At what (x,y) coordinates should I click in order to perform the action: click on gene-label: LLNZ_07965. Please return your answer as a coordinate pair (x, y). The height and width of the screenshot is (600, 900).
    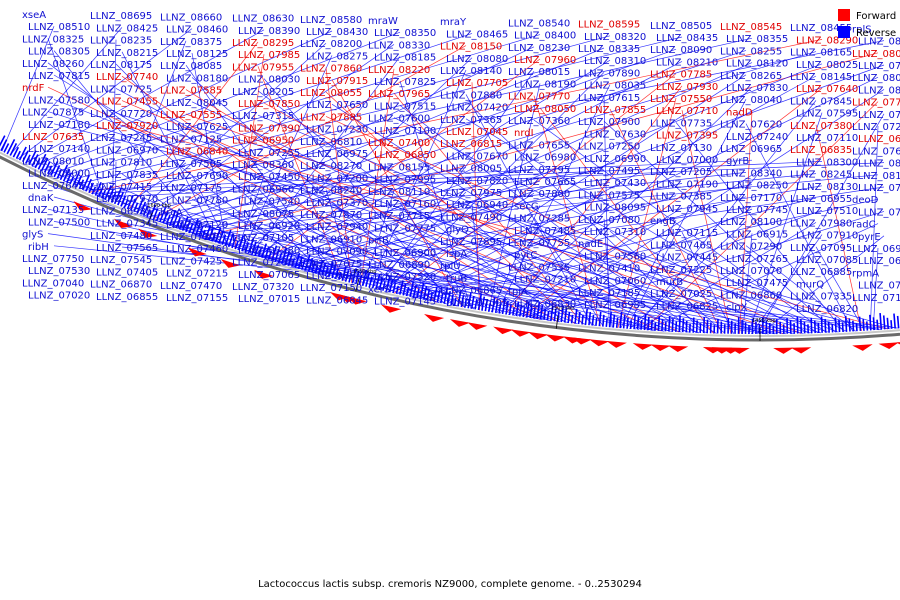
    Looking at the image, I should click on (399, 94).